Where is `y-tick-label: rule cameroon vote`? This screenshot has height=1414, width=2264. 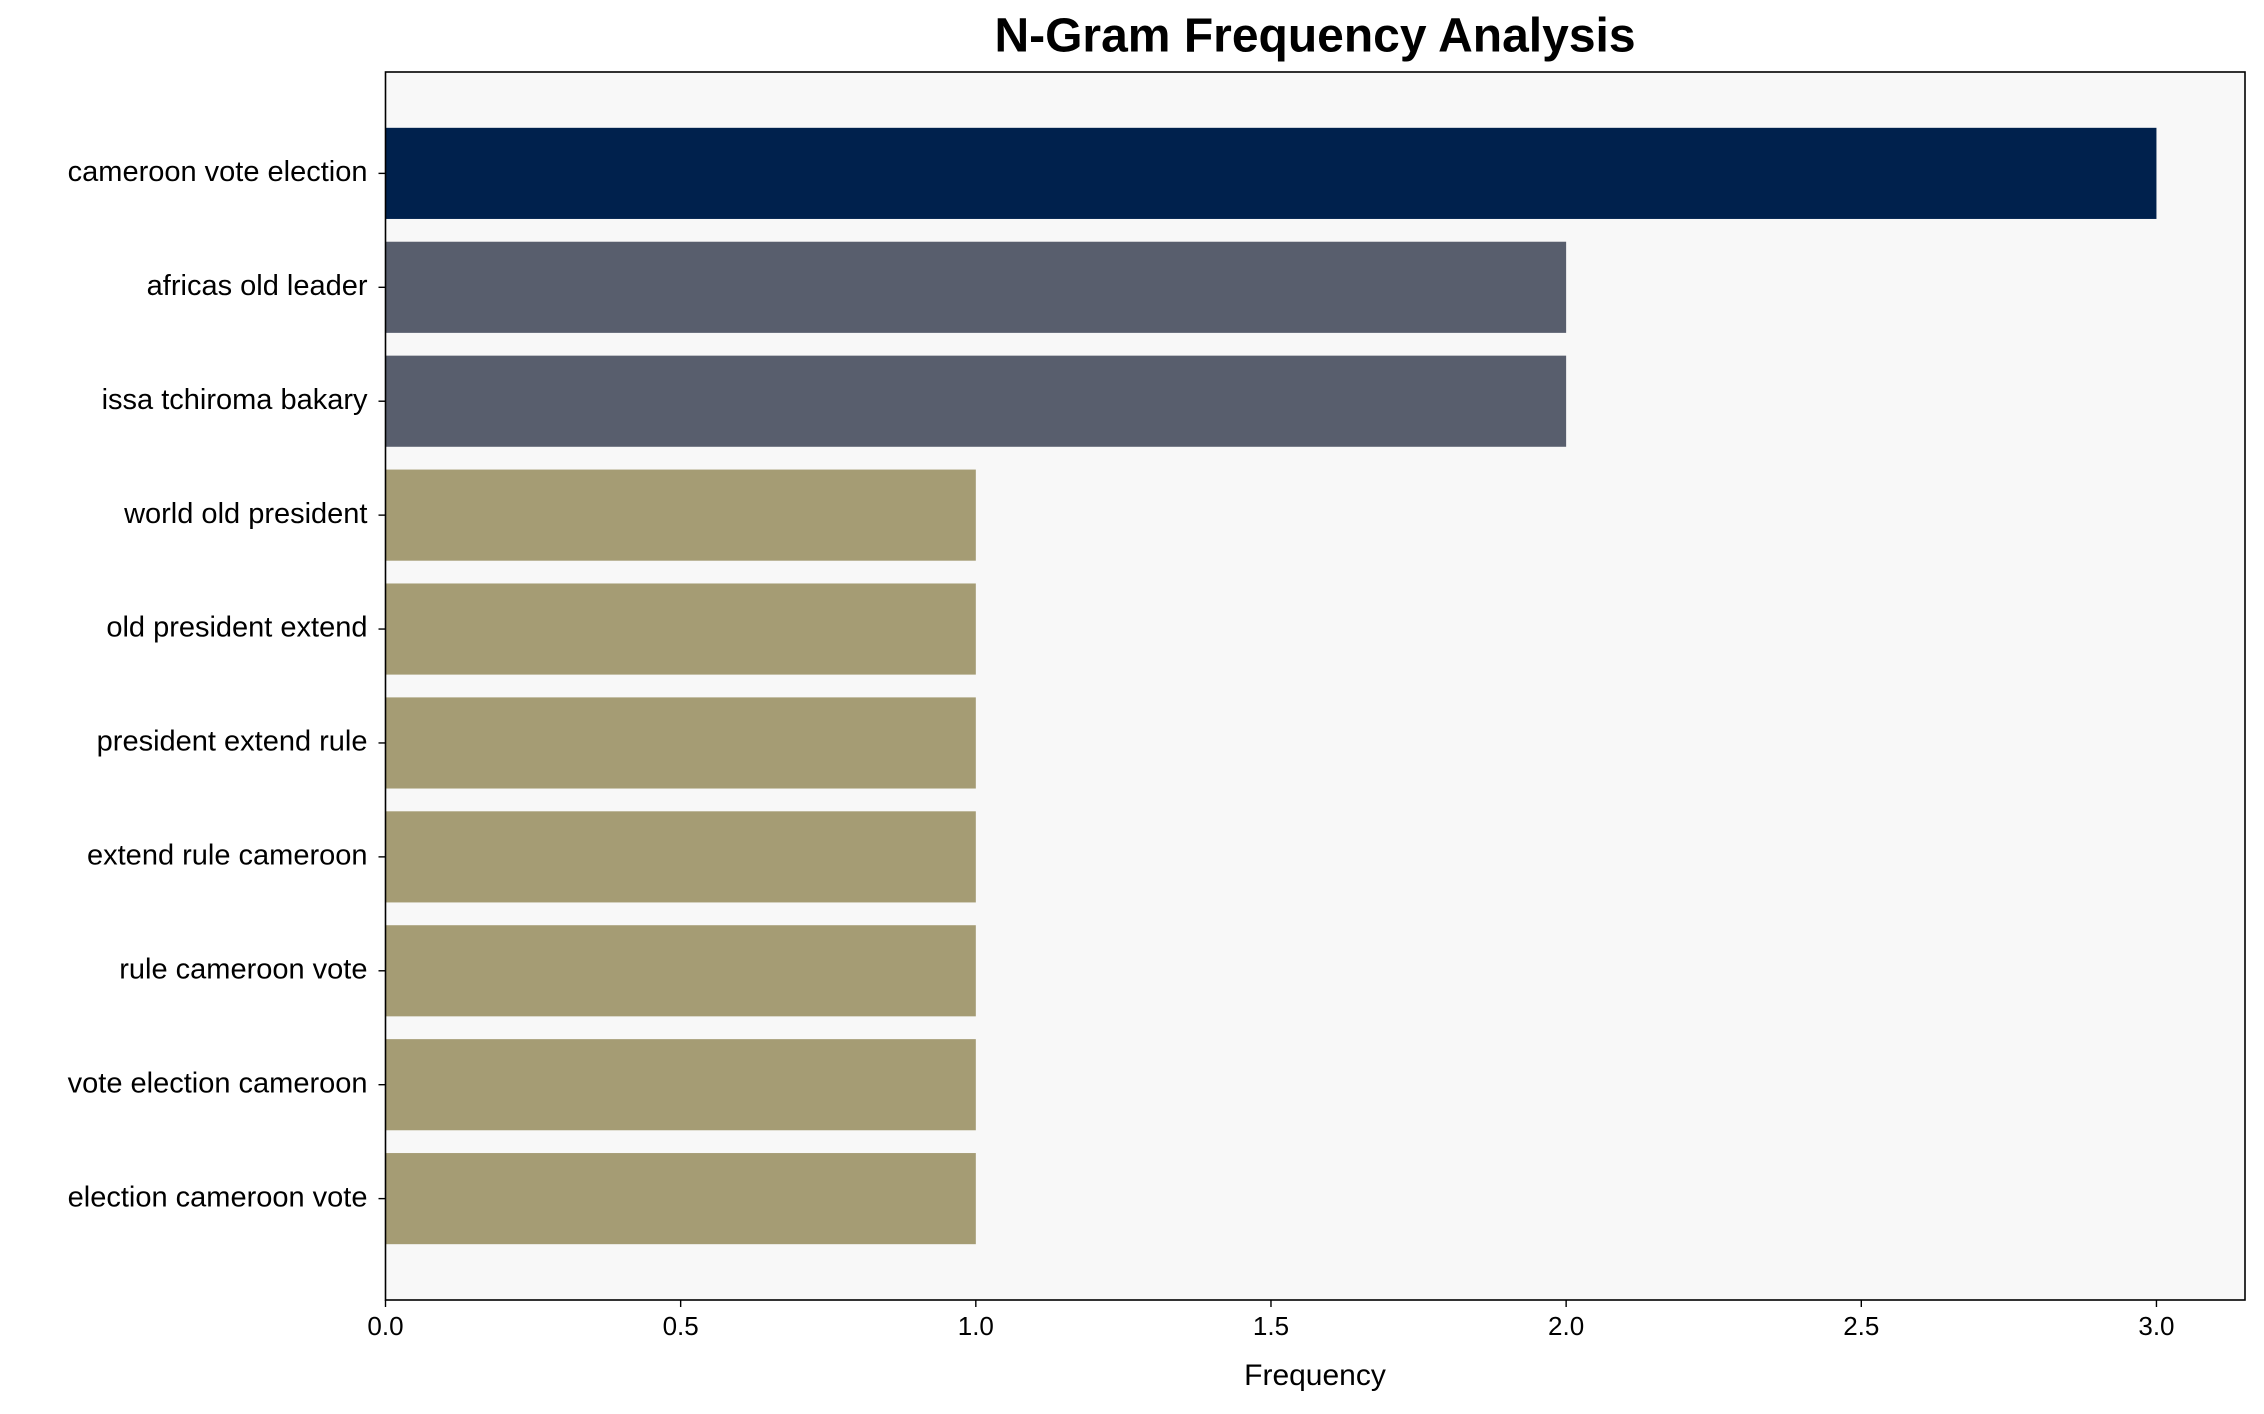
y-tick-label: rule cameroon vote is located at coordinates (243, 969).